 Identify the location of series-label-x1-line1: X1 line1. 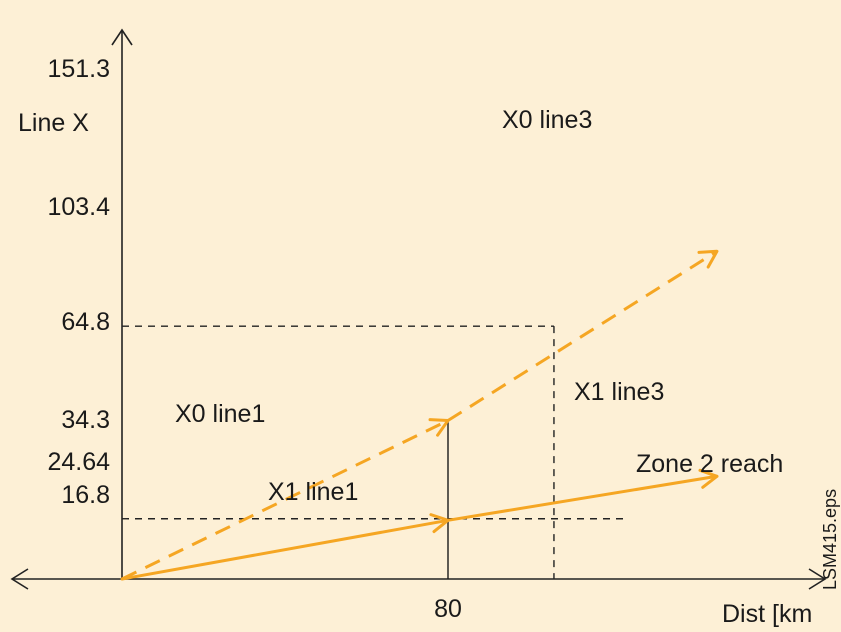
(313, 492).